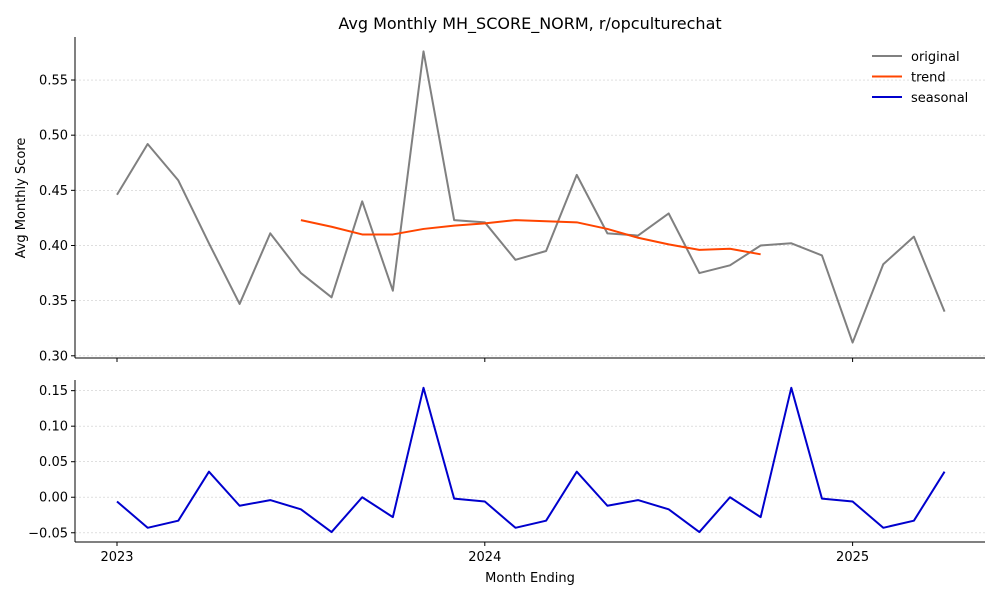 The height and width of the screenshot is (600, 1000). Describe the element at coordinates (928, 78) in the screenshot. I see `legend-label-trend: trend` at that location.